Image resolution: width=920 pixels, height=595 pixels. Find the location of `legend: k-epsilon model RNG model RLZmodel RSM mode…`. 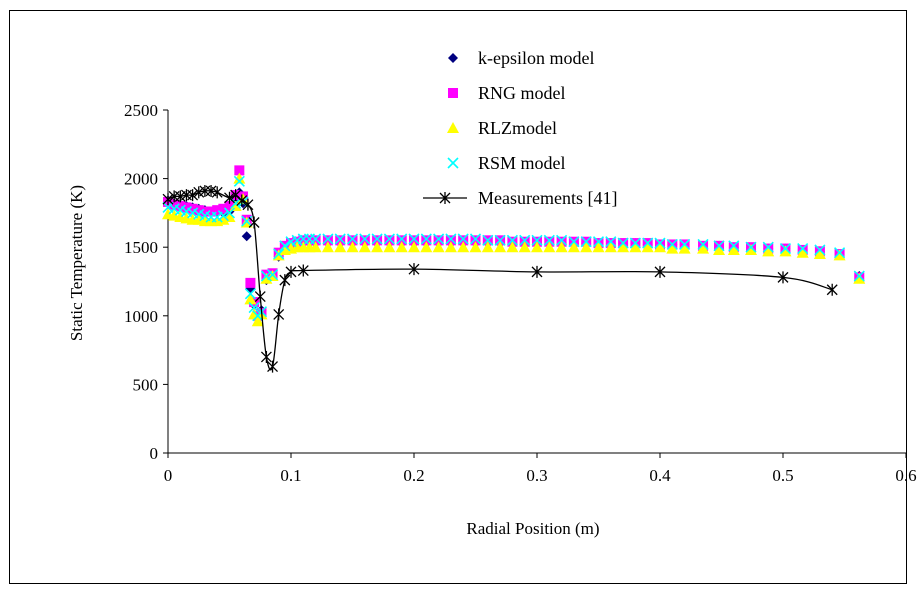

legend: k-epsilon model RNG model RLZmodel RSM mode… is located at coordinates (520, 128).